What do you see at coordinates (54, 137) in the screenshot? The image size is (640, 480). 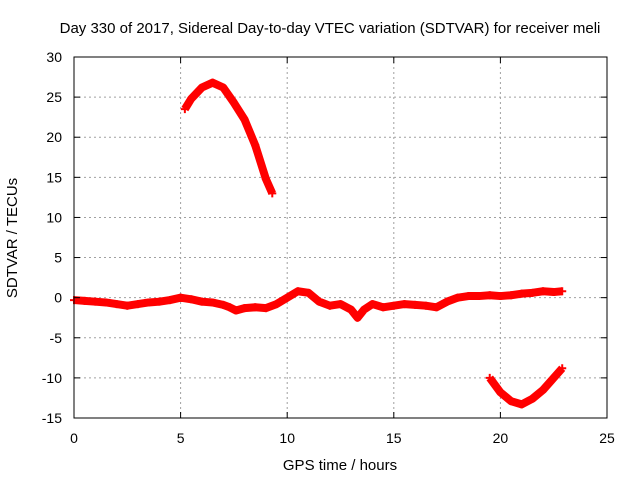 I see `y-tick-label: 20` at bounding box center [54, 137].